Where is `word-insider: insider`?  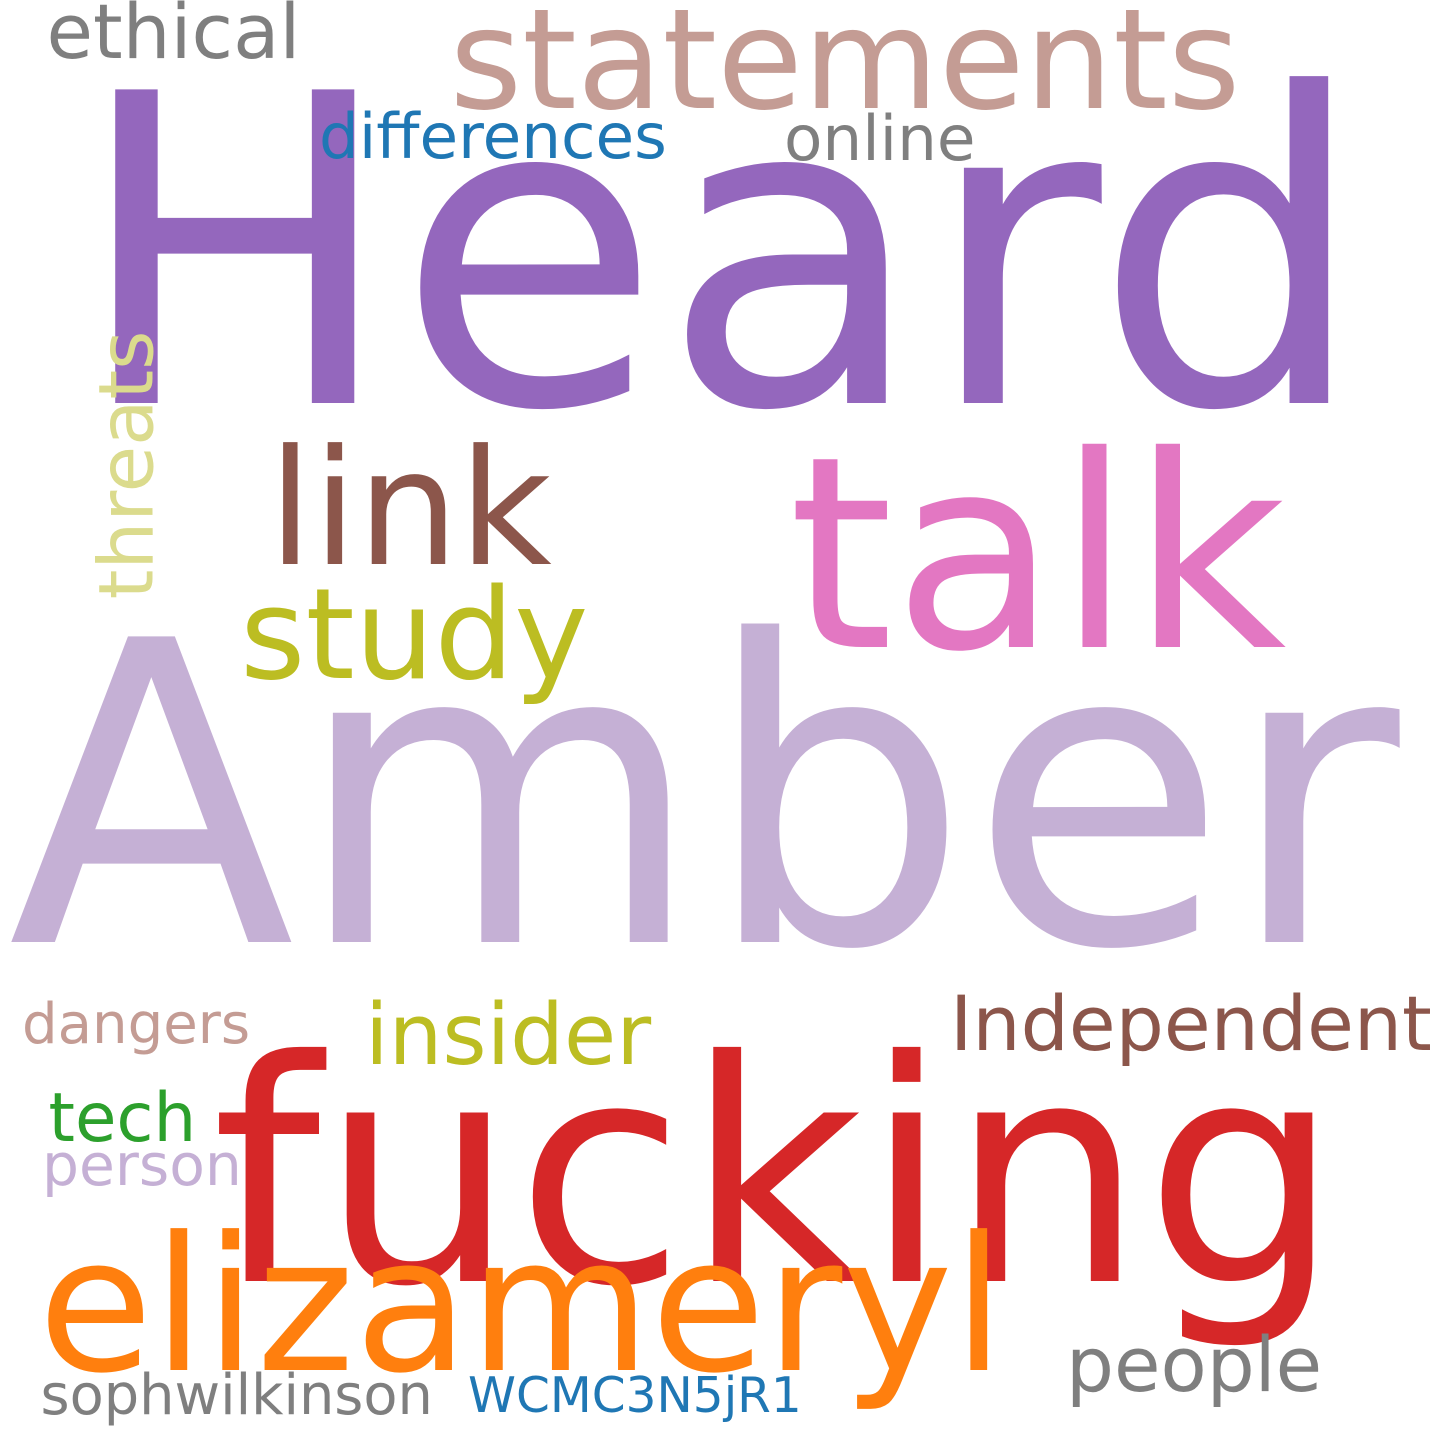 word-insider: insider is located at coordinates (508, 1035).